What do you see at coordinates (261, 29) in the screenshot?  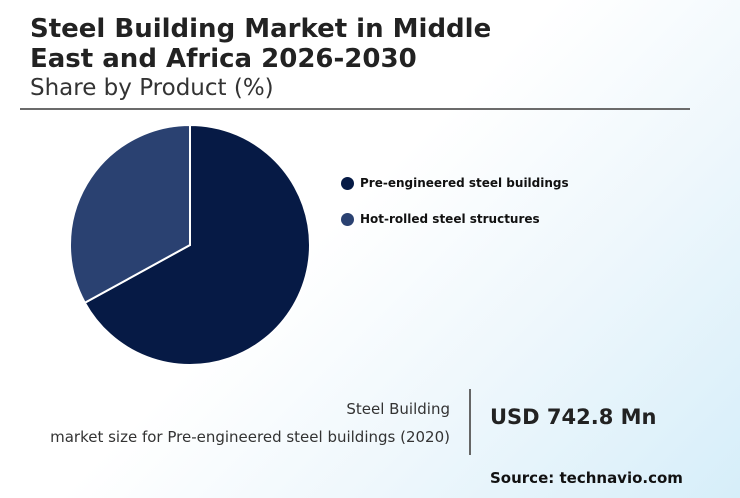 I see `title-line-1: Steel Building Market in Middle` at bounding box center [261, 29].